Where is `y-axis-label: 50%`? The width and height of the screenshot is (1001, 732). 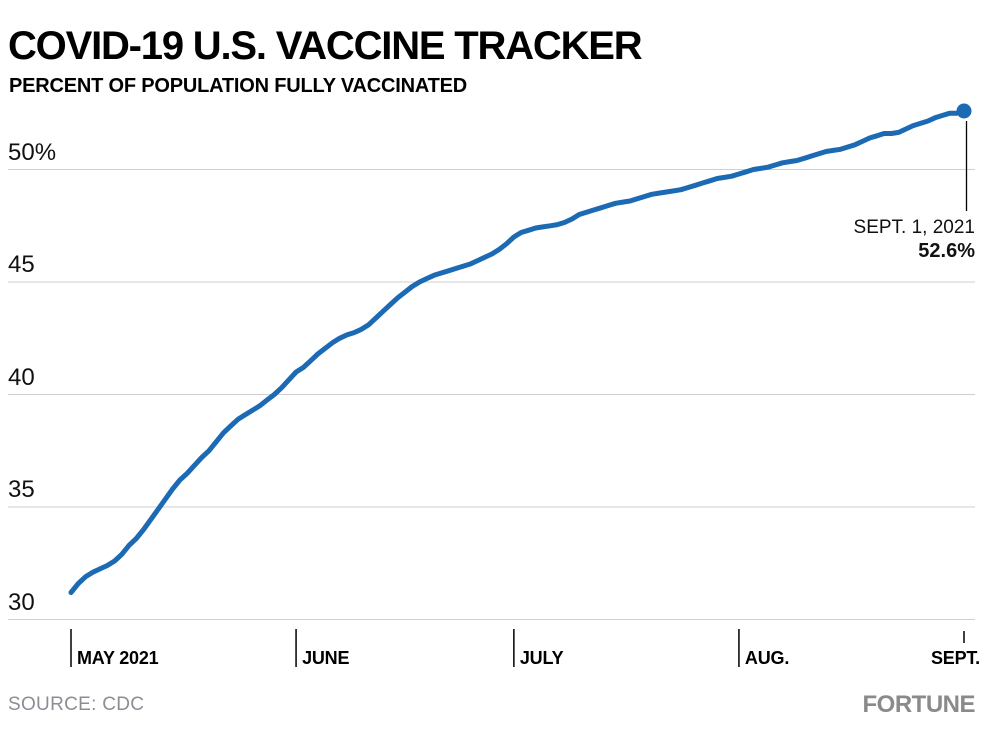
y-axis-label: 50% is located at coordinates (32, 152).